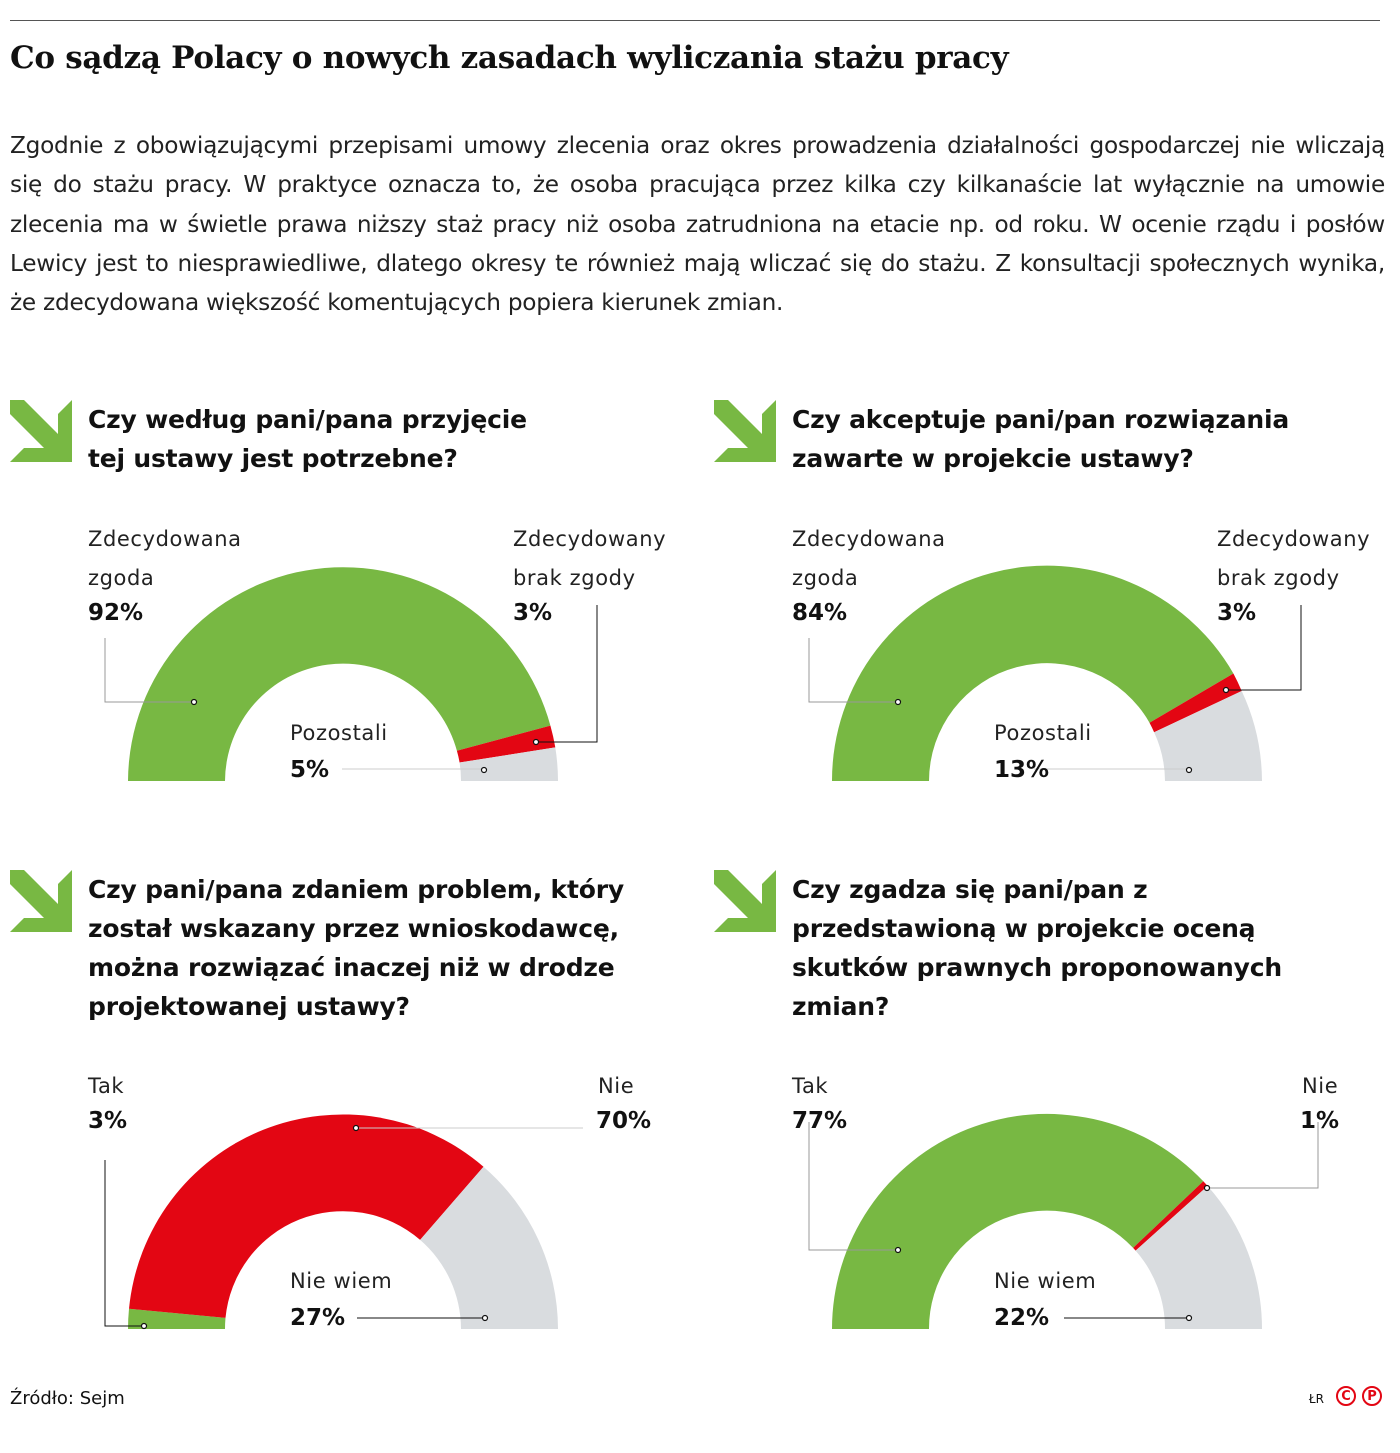 The width and height of the screenshot is (1400, 1453). I want to click on pct-nie: 70%, so click(624, 1121).